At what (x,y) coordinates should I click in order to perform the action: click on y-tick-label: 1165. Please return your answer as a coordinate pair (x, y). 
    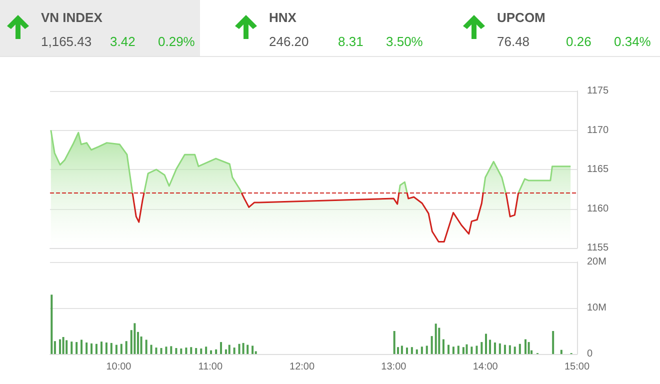
    Looking at the image, I should click on (598, 169).